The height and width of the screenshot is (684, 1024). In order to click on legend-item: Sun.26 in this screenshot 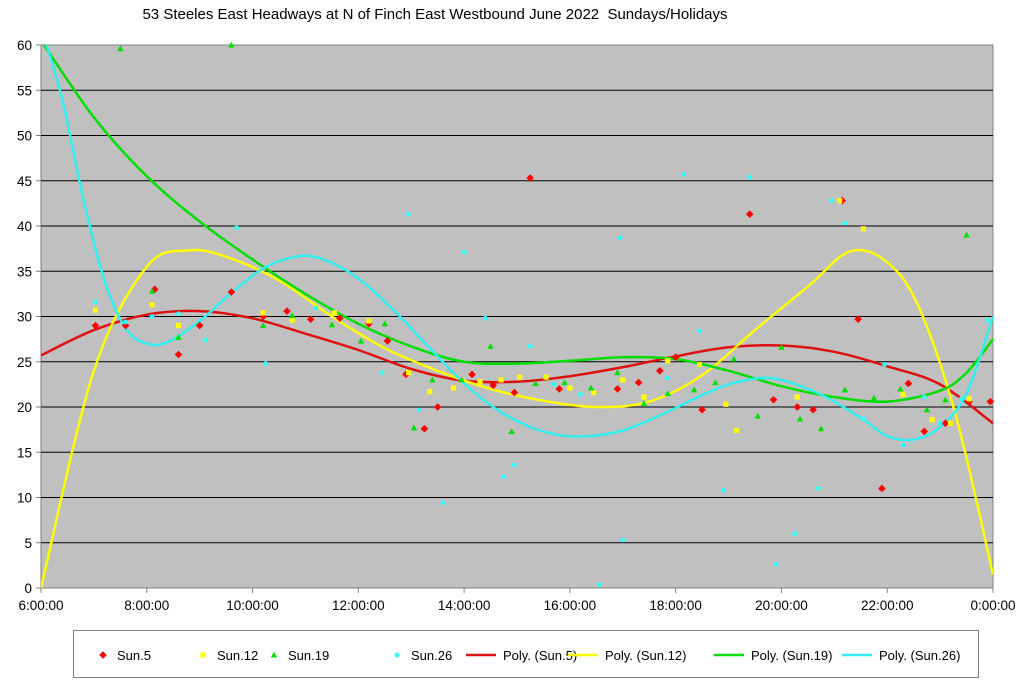, I will do `click(423, 655)`.